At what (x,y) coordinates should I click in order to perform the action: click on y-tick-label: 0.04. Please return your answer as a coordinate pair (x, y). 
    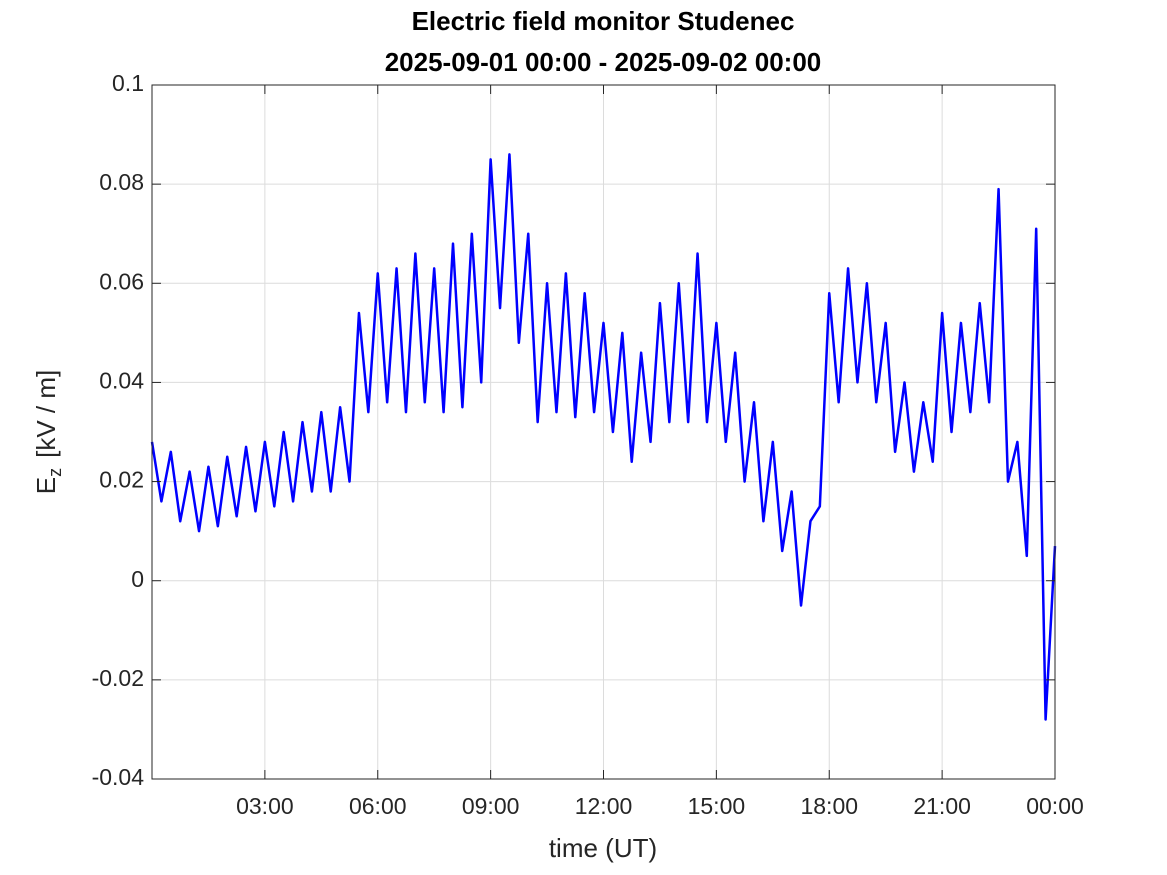
    Looking at the image, I should click on (121, 381).